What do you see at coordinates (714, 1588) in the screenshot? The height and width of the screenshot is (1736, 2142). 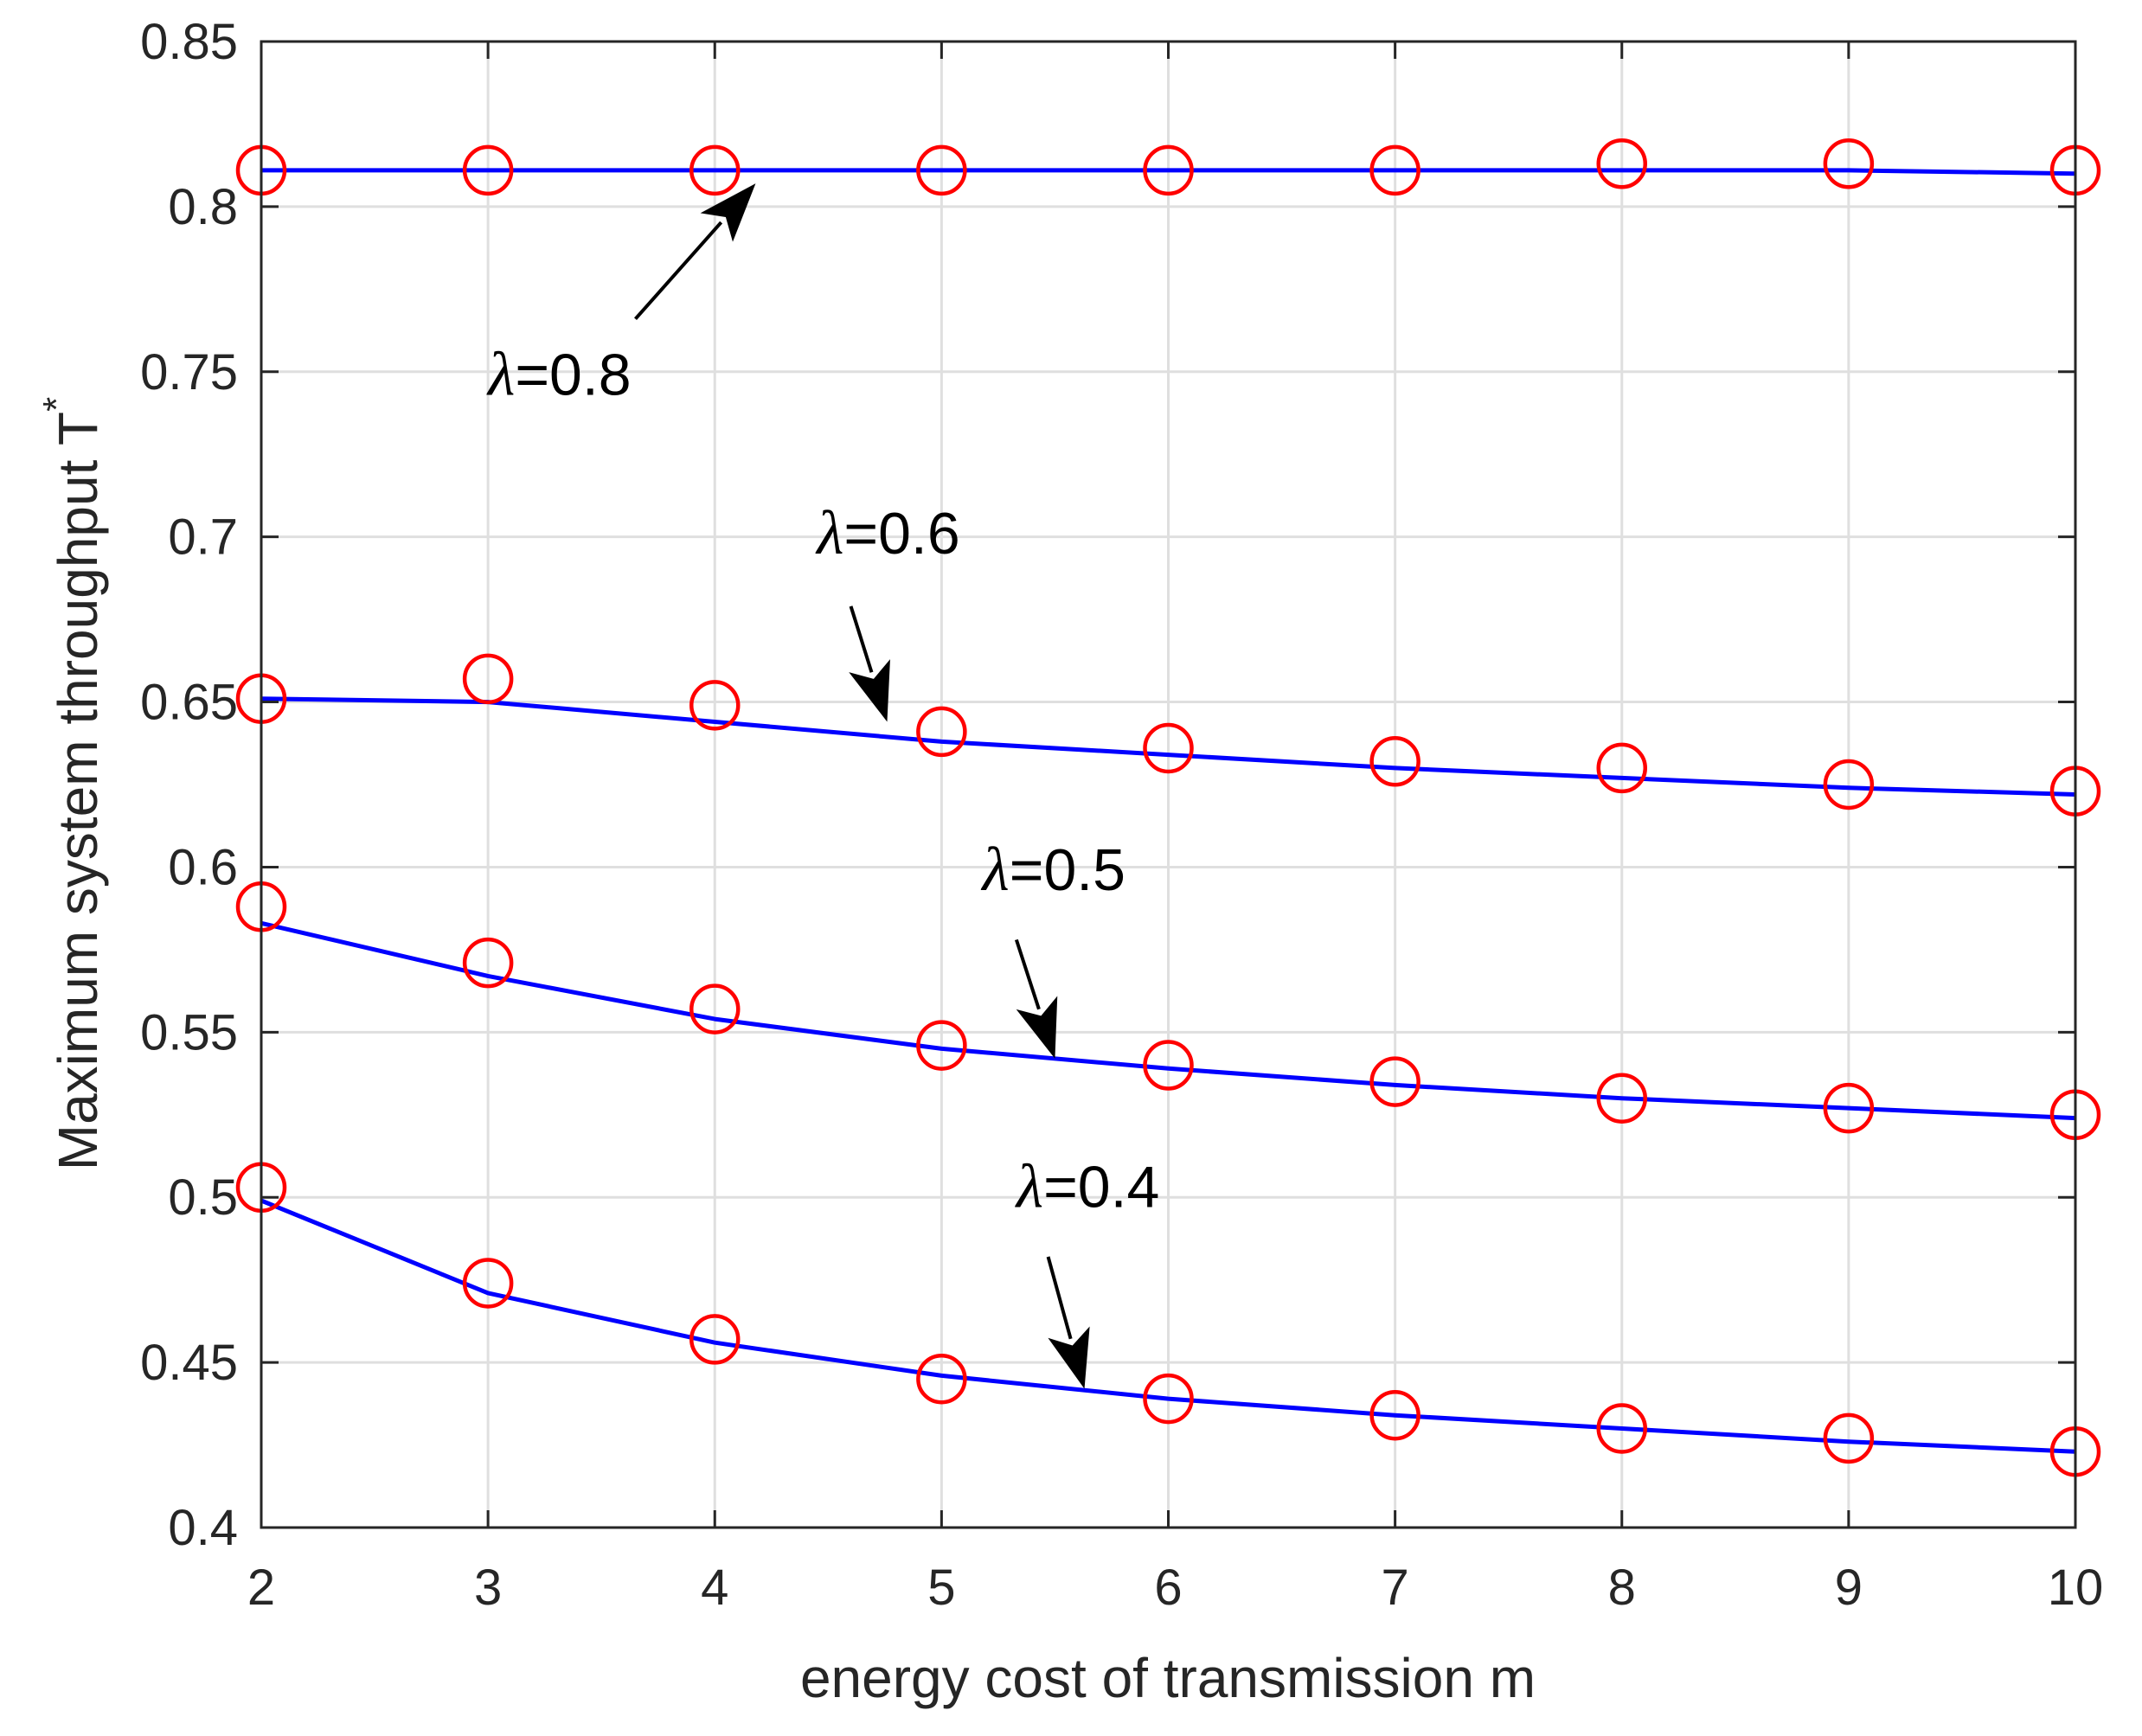 I see `x-tick-label: 4` at bounding box center [714, 1588].